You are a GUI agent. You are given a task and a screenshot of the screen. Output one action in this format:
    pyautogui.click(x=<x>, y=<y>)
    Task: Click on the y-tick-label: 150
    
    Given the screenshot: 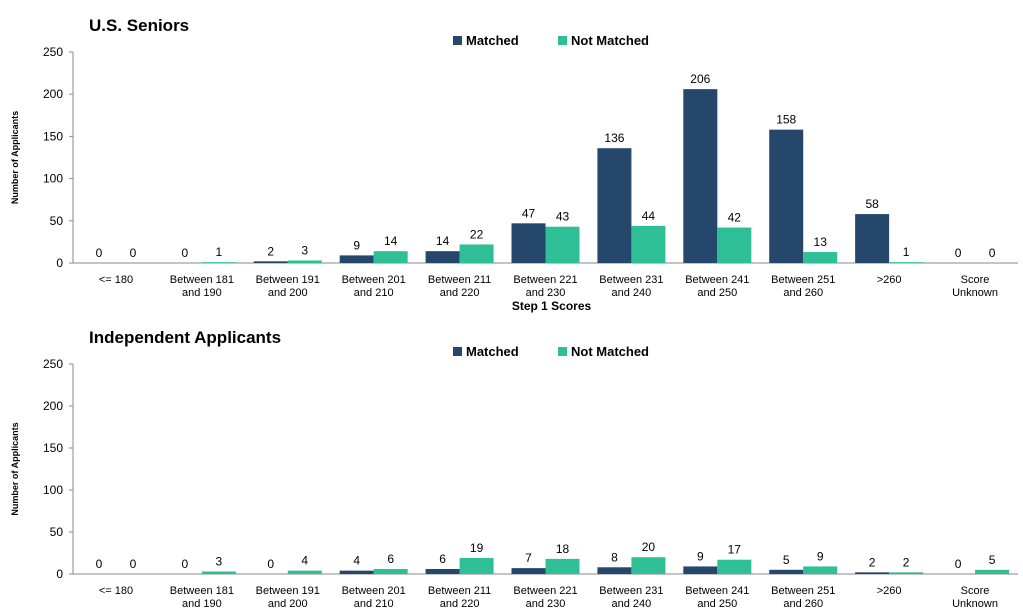 What is the action you would take?
    pyautogui.click(x=53, y=136)
    